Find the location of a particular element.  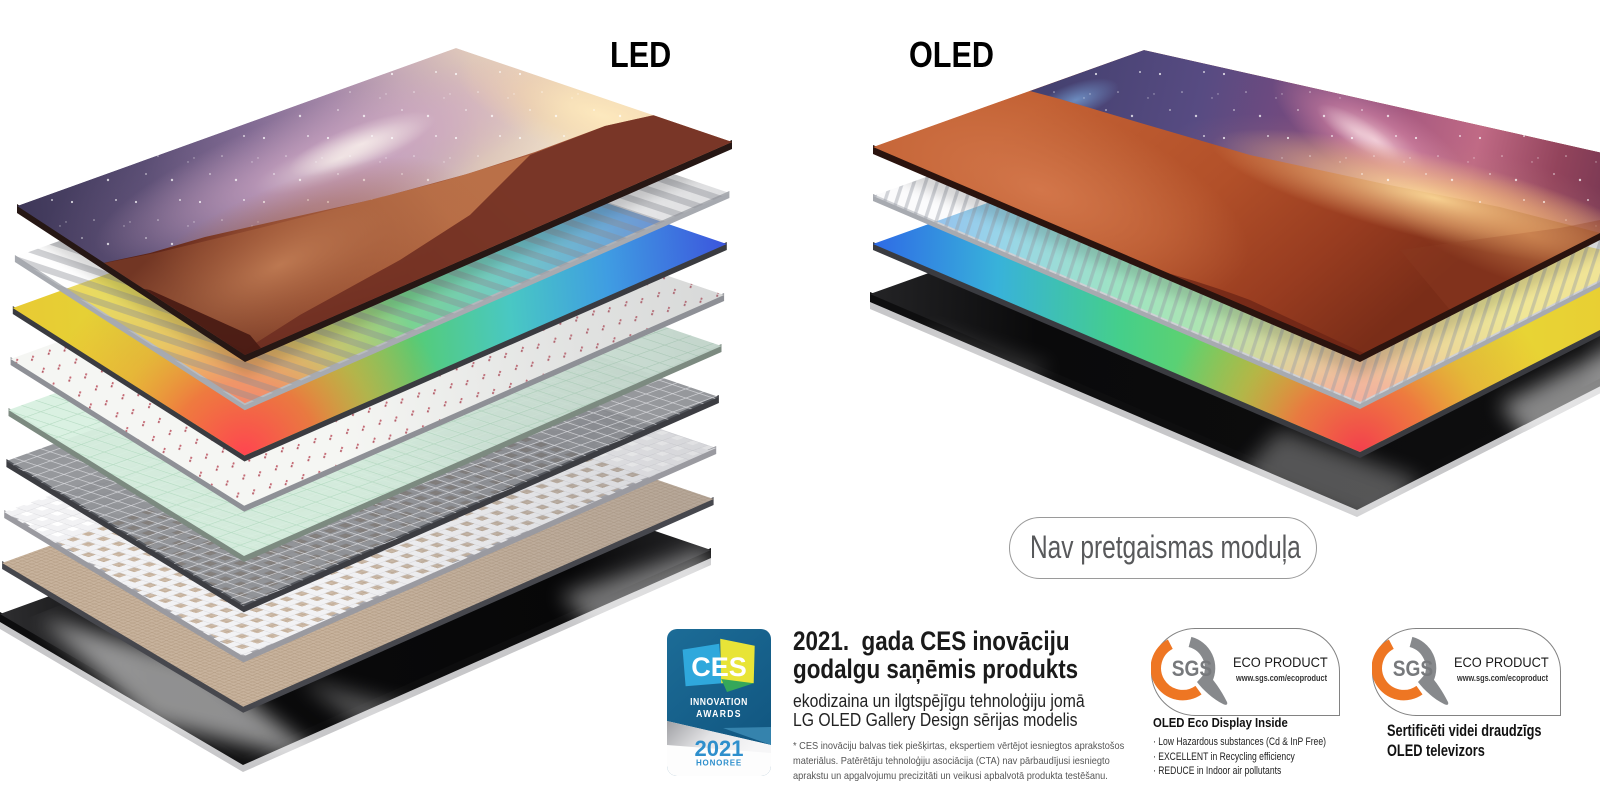

svg-text: AWARDS is located at coordinates (719, 714).